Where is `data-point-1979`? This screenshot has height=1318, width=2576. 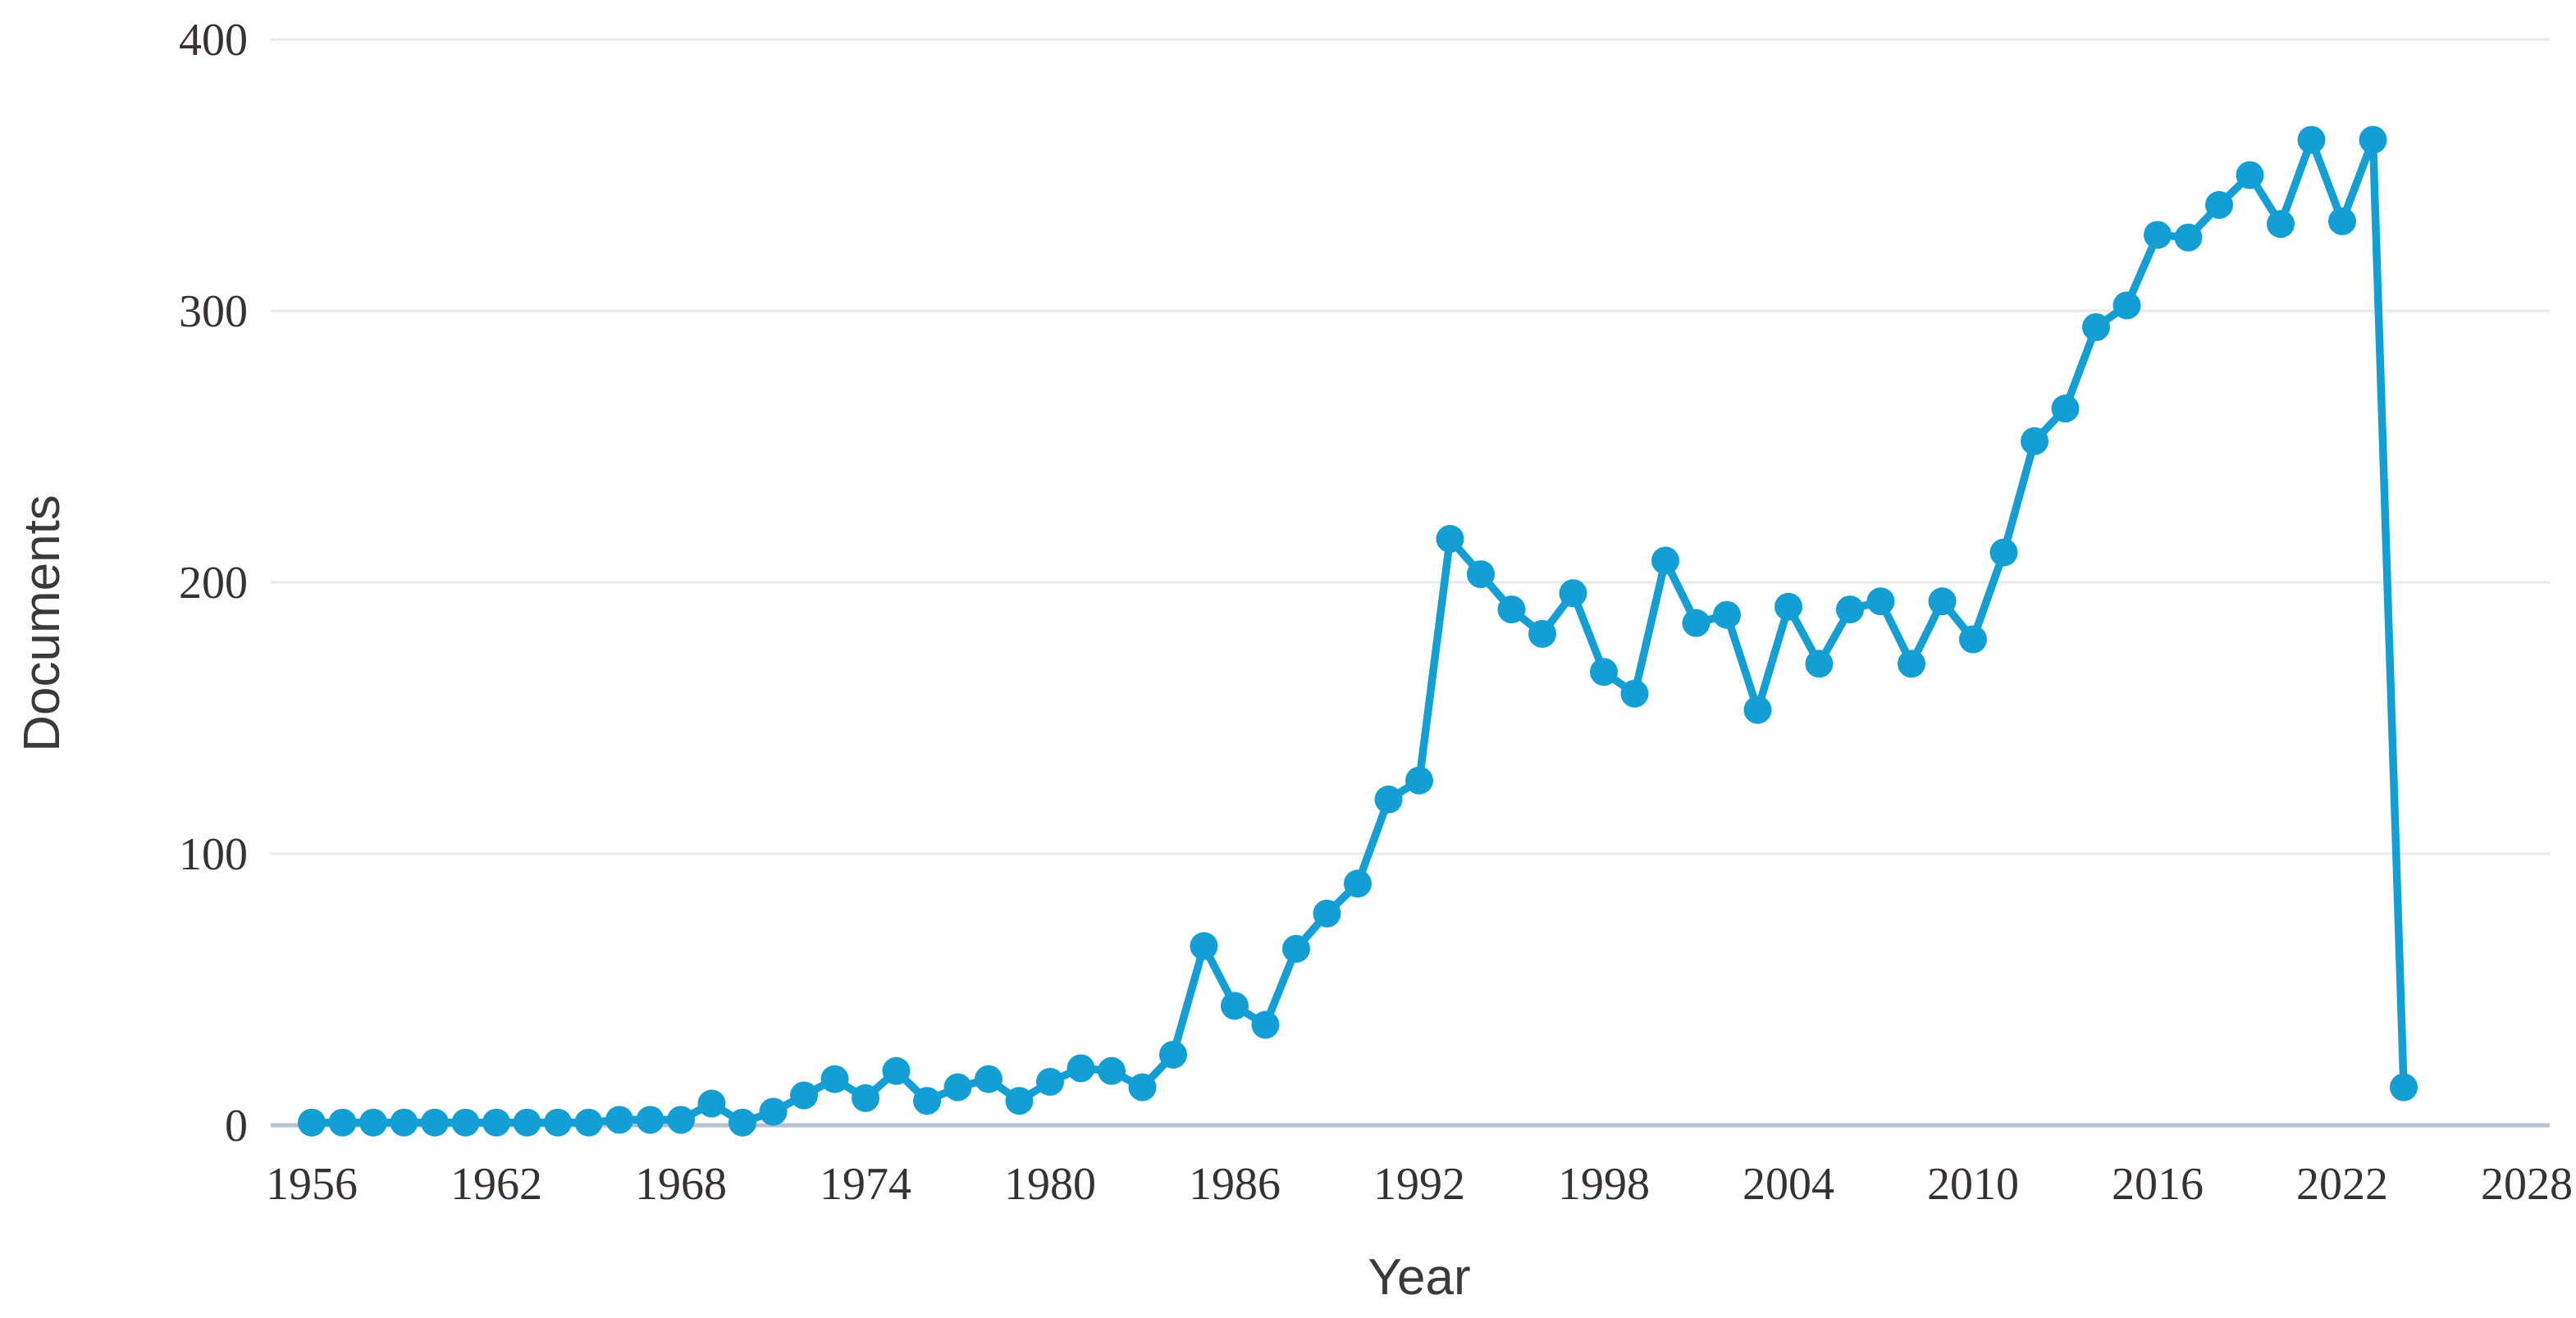 data-point-1979 is located at coordinates (1020, 1101).